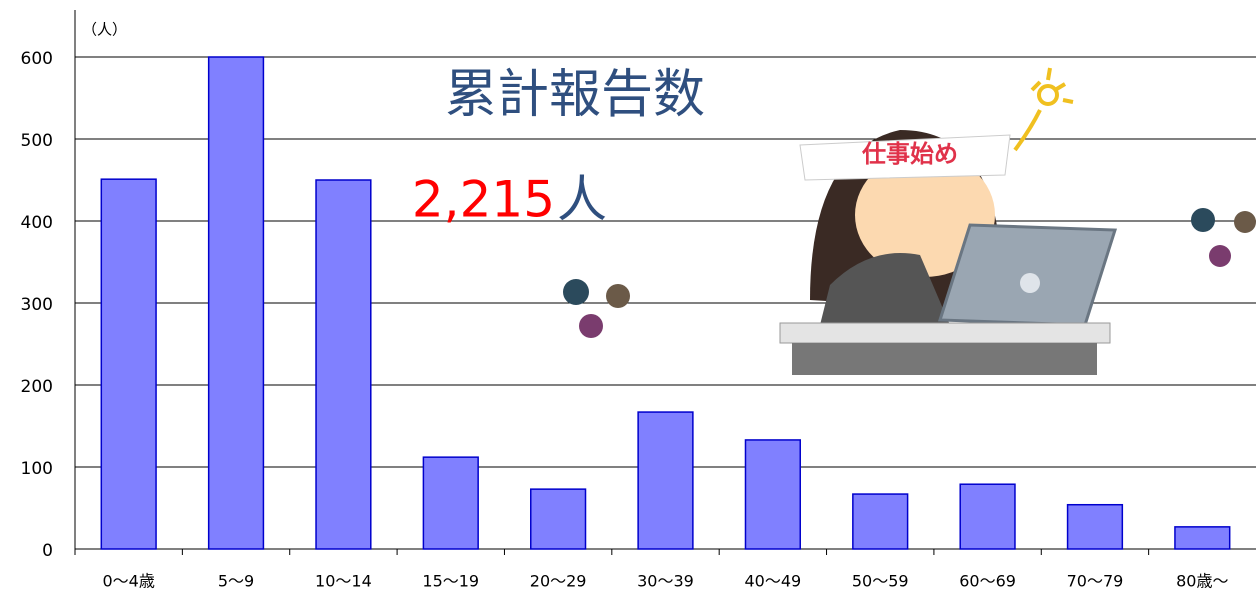 The image size is (1256, 592). What do you see at coordinates (909, 154) in the screenshot?
I see `illustration-text: 仕事始め` at bounding box center [909, 154].